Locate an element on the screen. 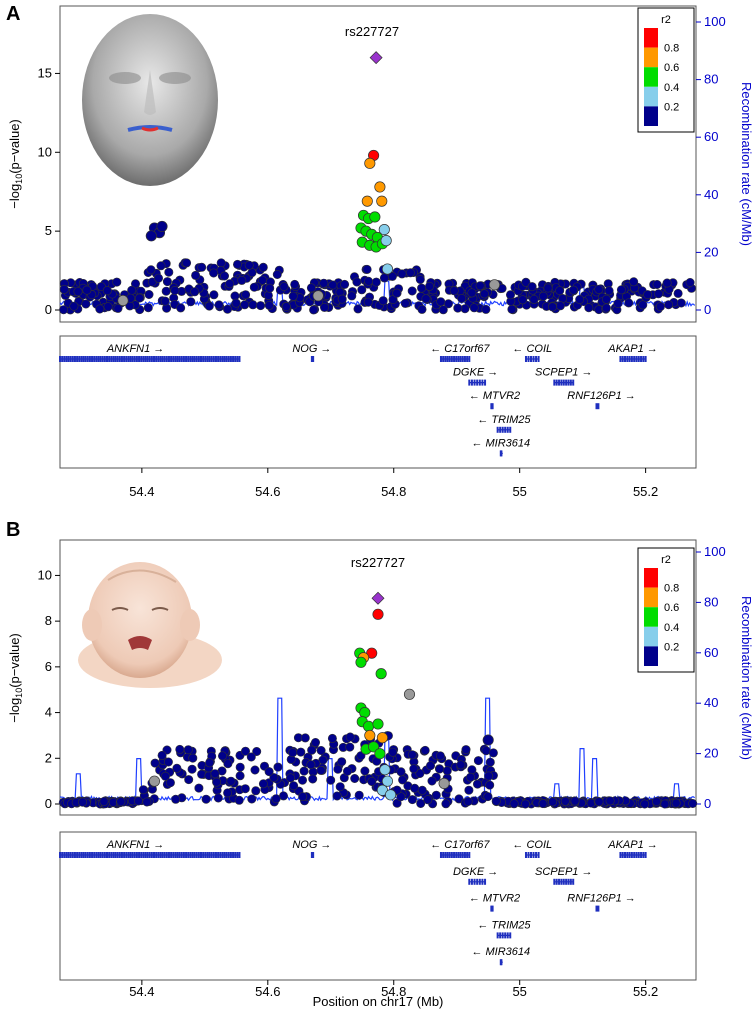 Image resolution: width=754 pixels, height=1014 pixels. panel-a-xtick-label-0: 54.4 is located at coordinates (141, 491).